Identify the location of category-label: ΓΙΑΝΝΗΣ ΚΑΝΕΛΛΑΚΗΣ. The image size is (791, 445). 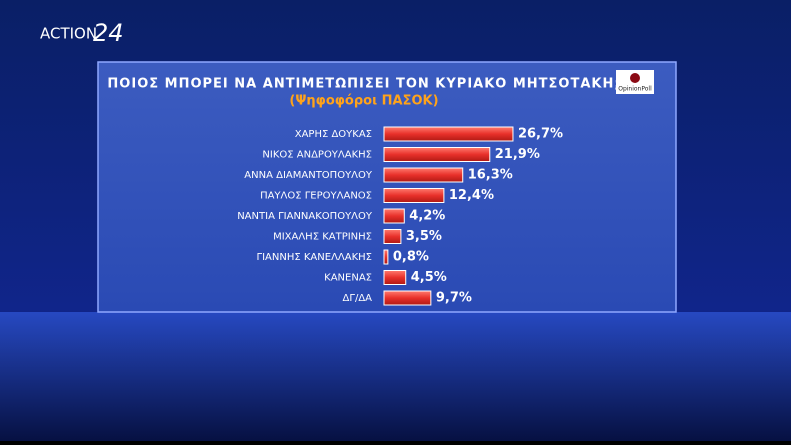
(314, 257).